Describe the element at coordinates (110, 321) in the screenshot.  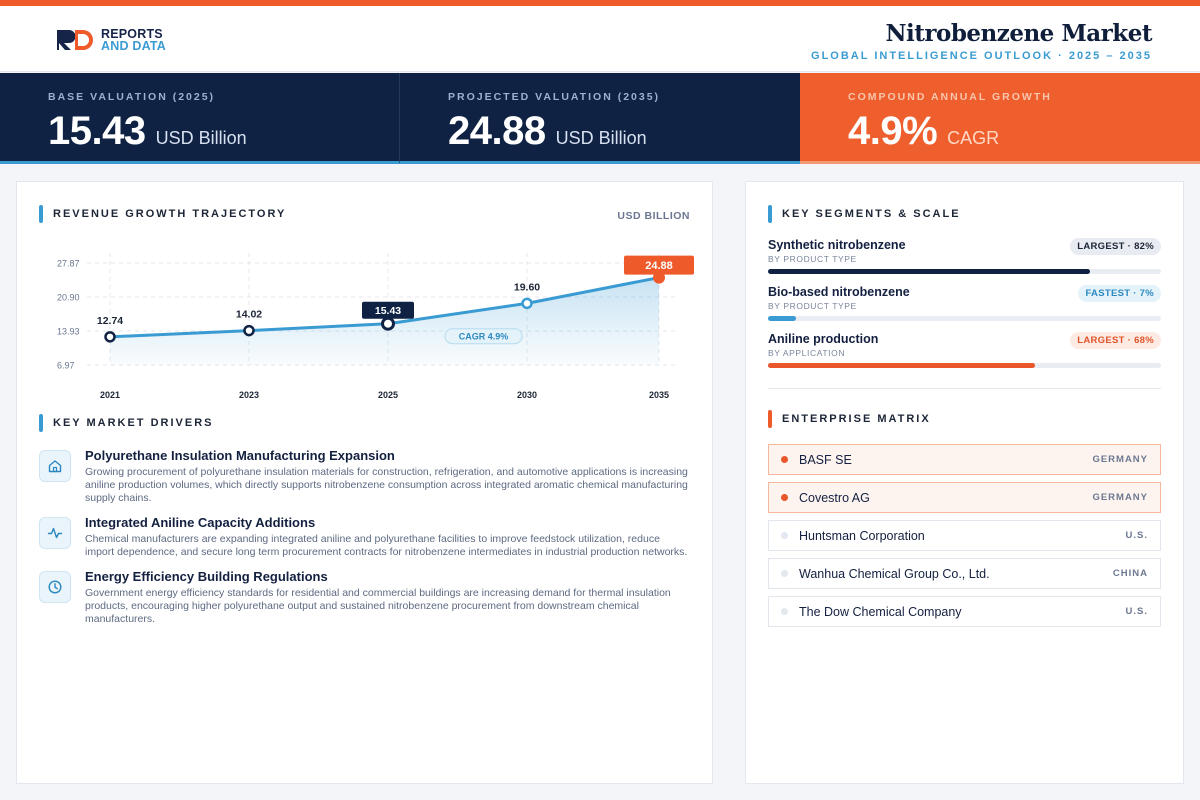
I see `data-label: 12.74` at that location.